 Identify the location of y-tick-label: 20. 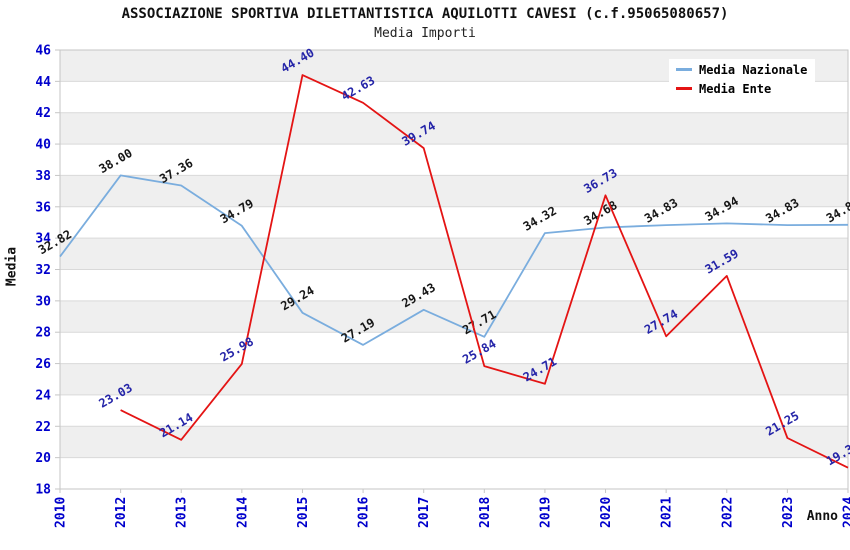
(43, 458).